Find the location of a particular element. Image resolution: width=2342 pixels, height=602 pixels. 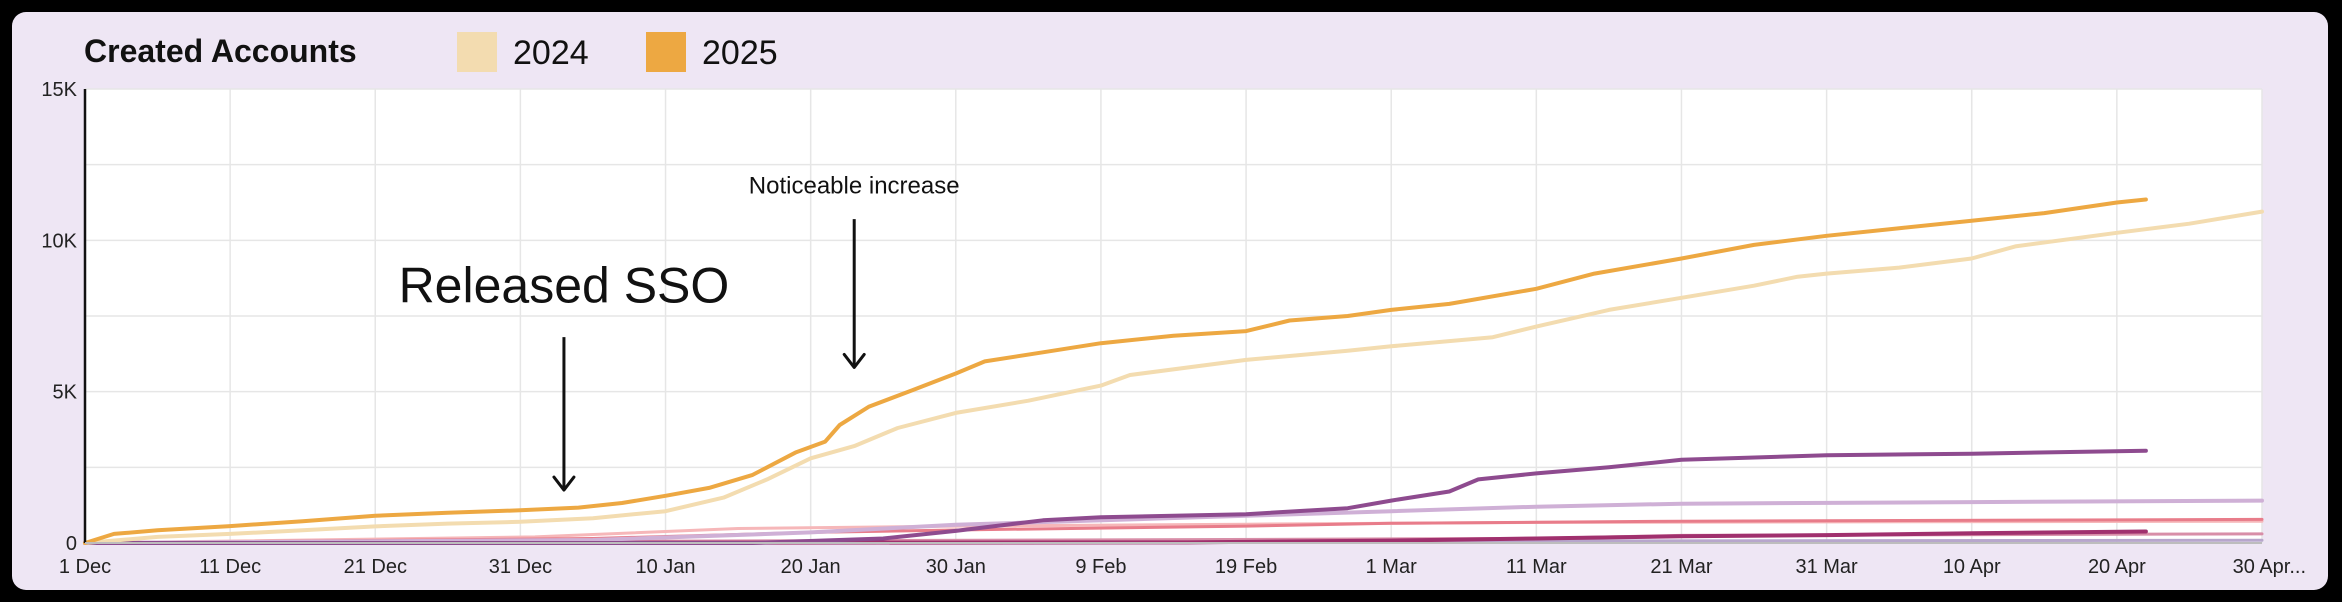

y-tick-label: 10K is located at coordinates (59, 241).